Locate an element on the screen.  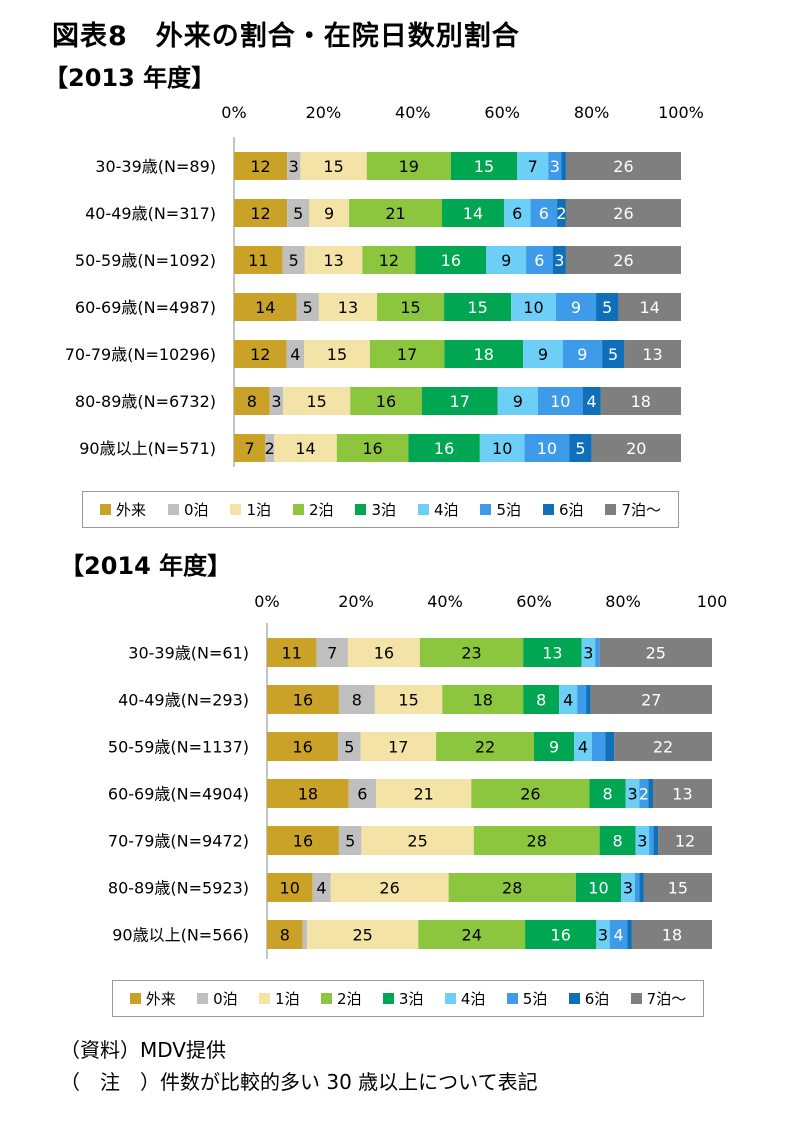
c2014-data-label: 13 is located at coordinates (682, 794).